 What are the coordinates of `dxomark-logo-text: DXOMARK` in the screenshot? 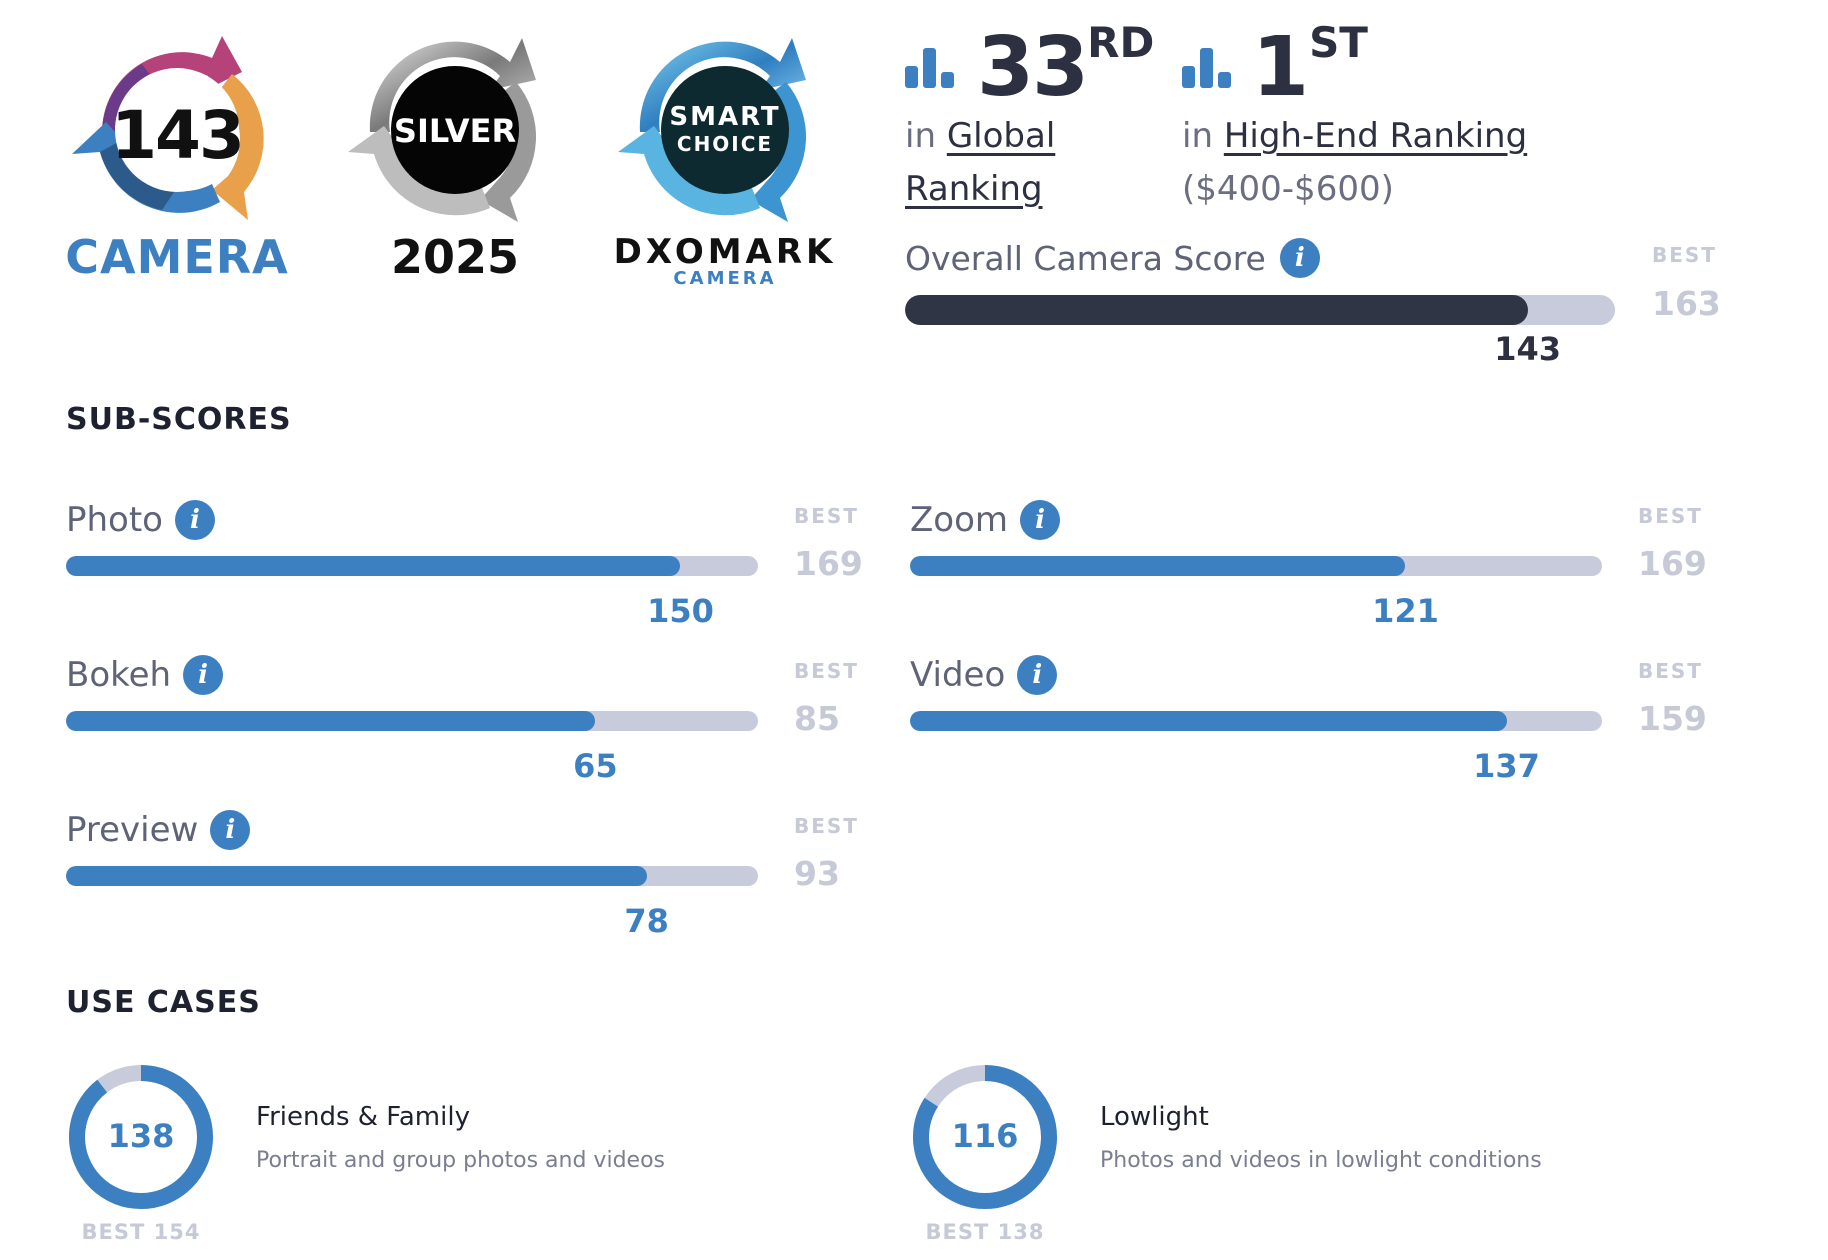 It's located at (725, 252).